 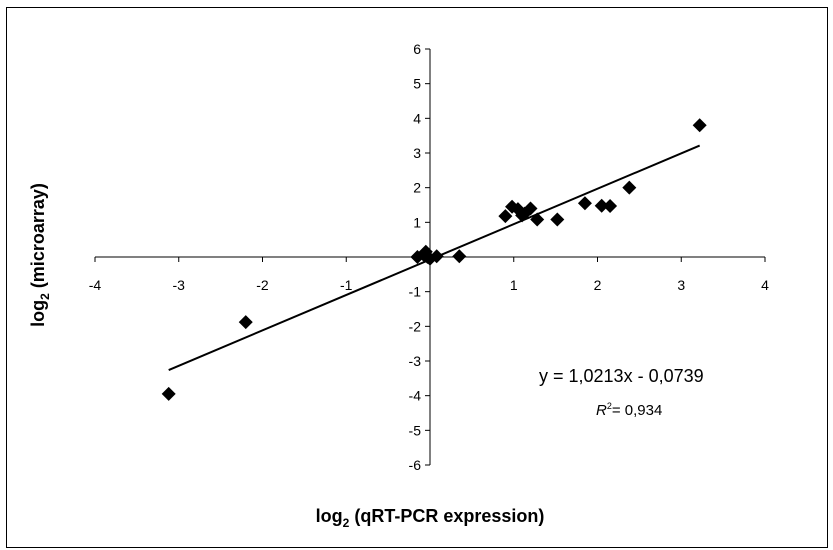 I want to click on x-tick-label: -1, so click(x=346, y=285).